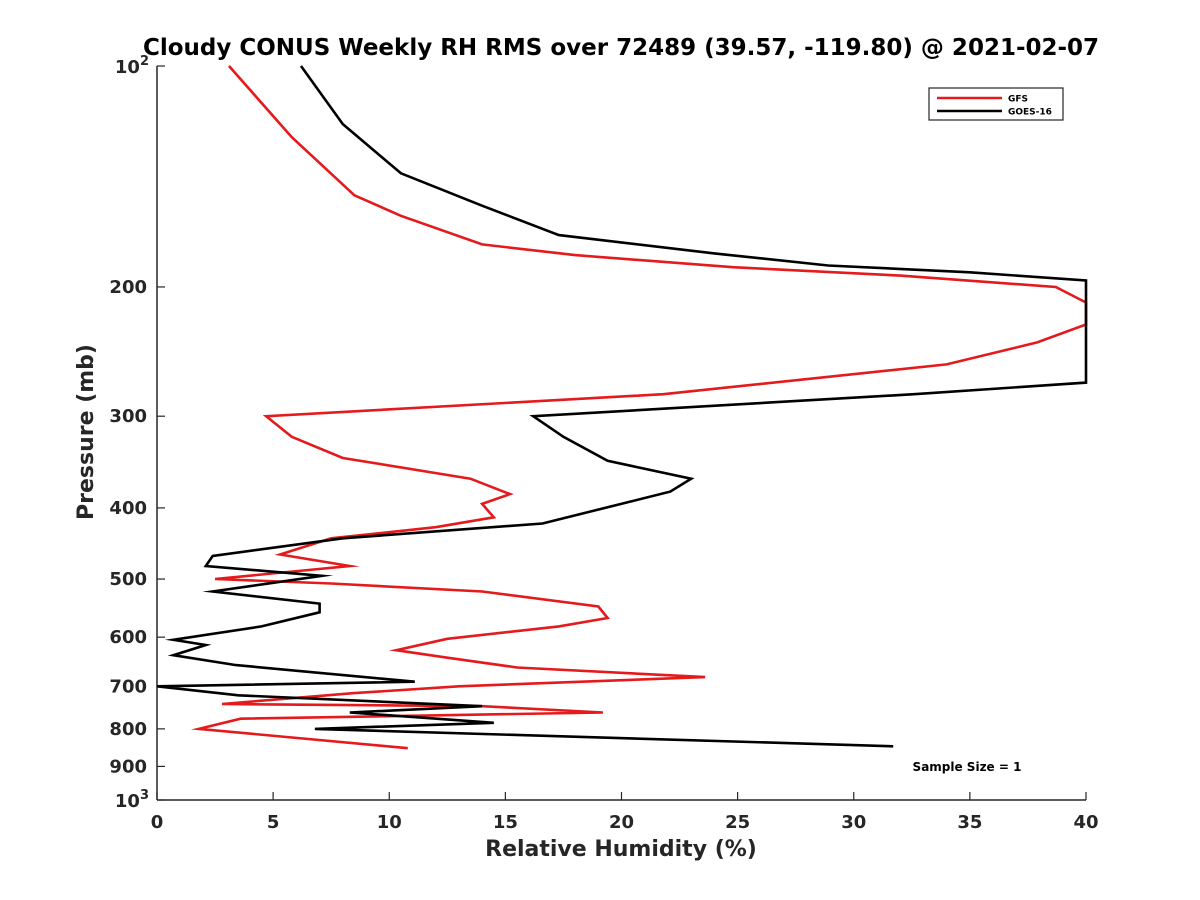 The height and width of the screenshot is (900, 1200). I want to click on x-tick-label: 5, so click(273, 822).